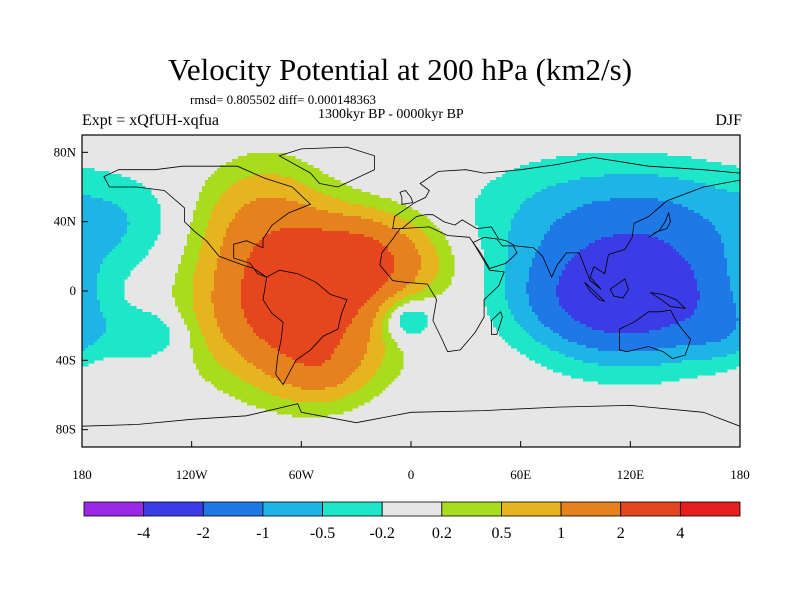  I want to click on colorbar-label: -4, so click(143, 533).